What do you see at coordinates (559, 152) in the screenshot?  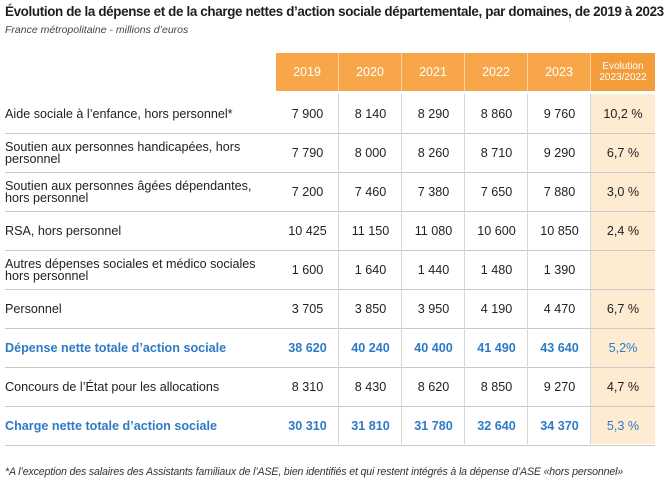 I see `cell-2023: 9 290` at bounding box center [559, 152].